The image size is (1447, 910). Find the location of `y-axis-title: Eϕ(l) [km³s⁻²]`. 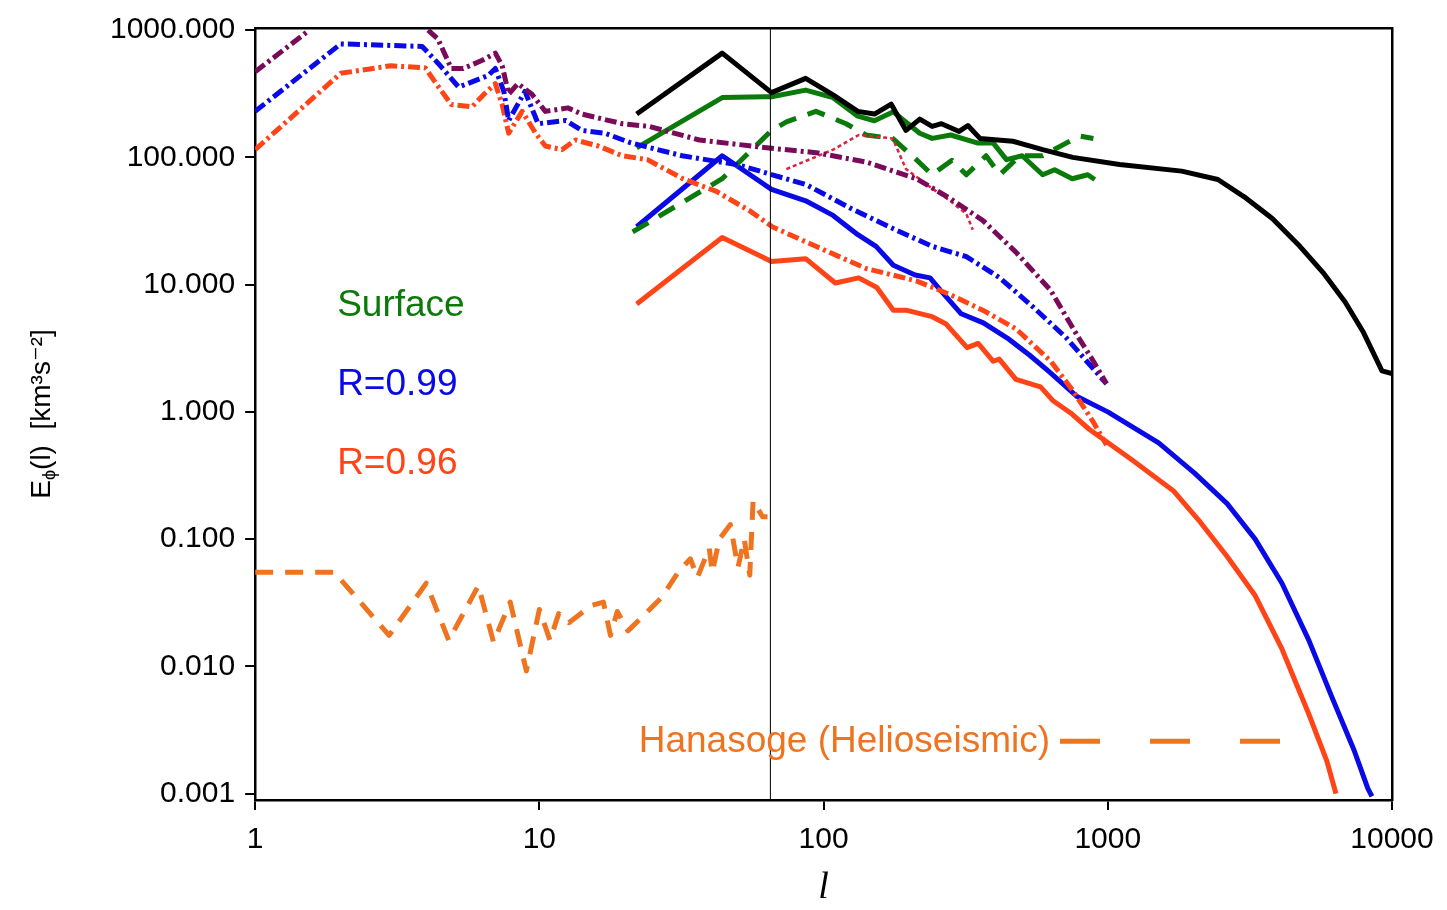

y-axis-title: Eϕ(l) [km³s⁻²] is located at coordinates (42, 414).